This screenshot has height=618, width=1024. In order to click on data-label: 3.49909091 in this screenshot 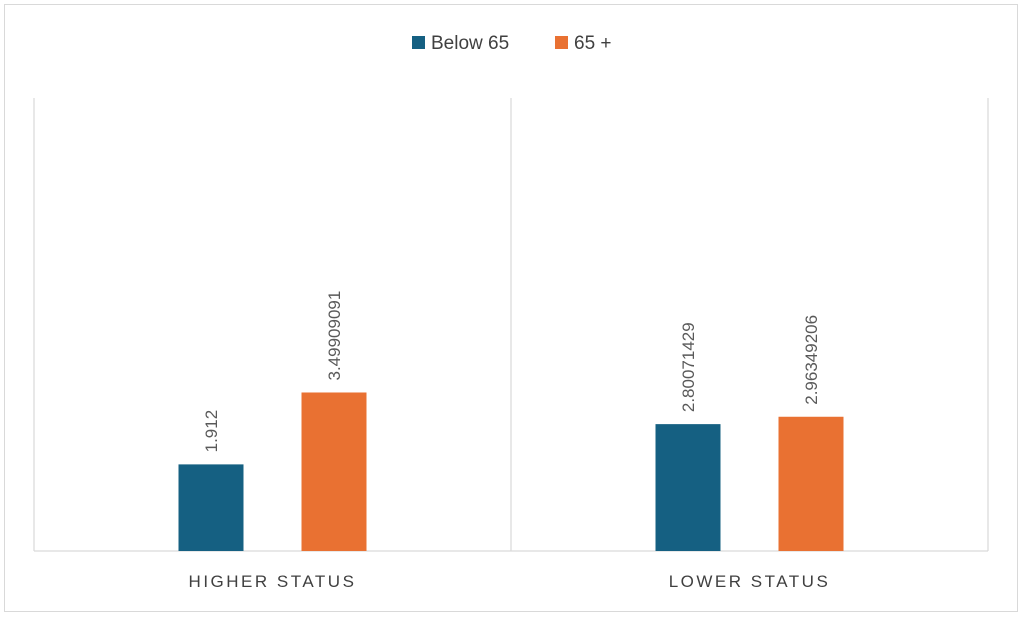, I will do `click(334, 336)`.